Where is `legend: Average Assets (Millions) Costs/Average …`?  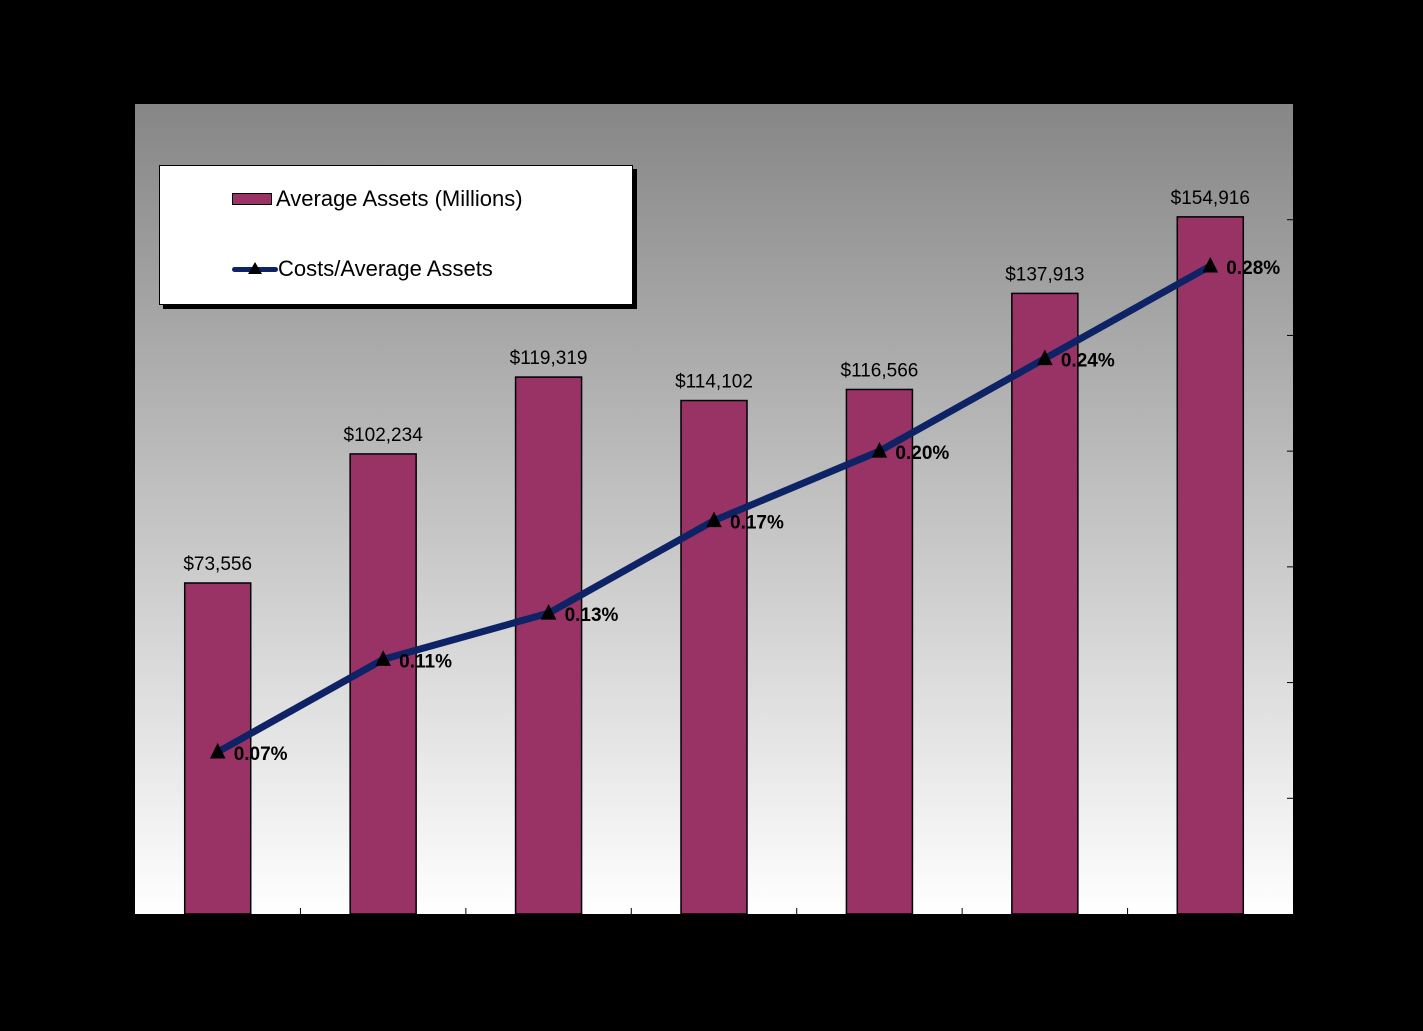 legend: Average Assets (Millions) Costs/Average … is located at coordinates (396, 235).